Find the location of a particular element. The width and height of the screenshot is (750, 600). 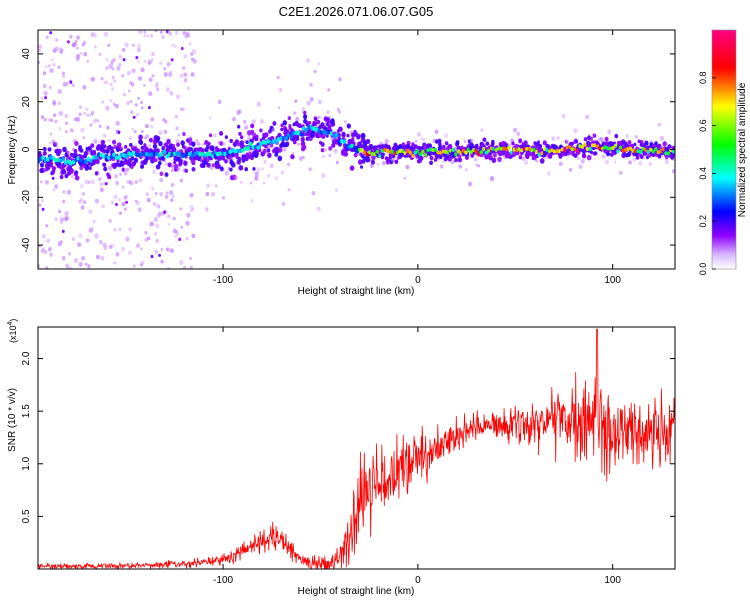

x-tick-label: 100 is located at coordinates (612, 280).